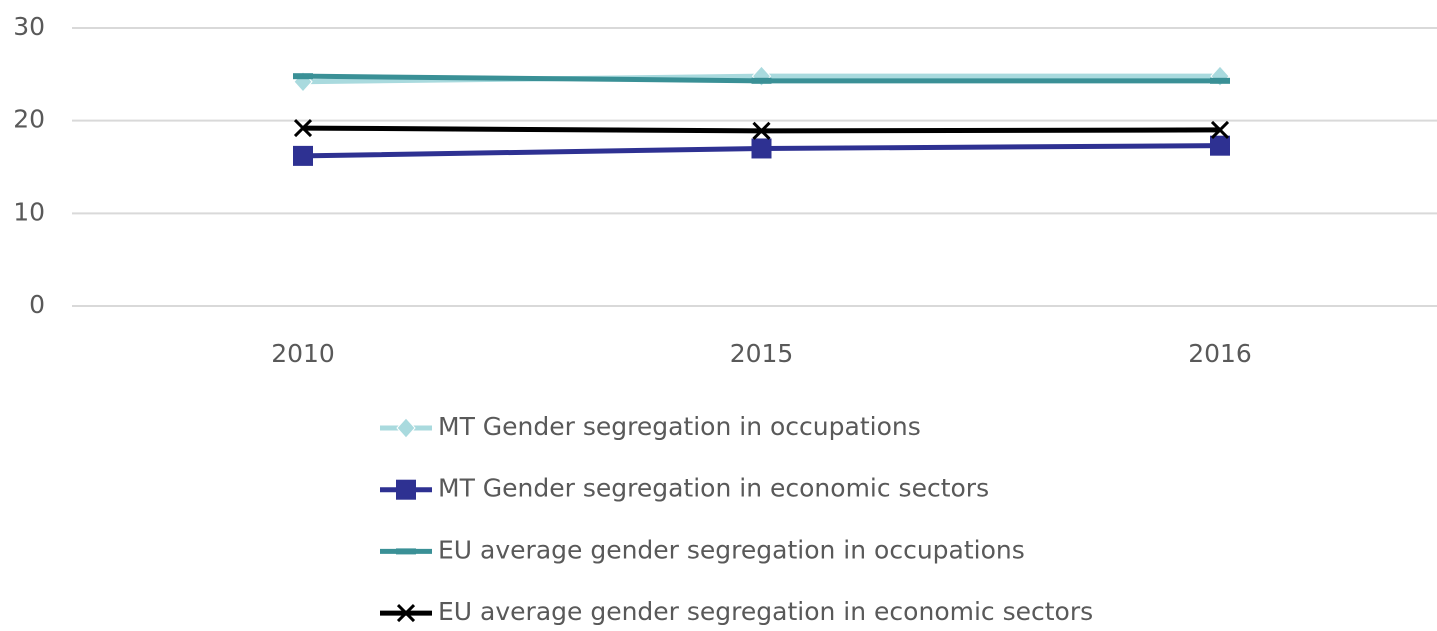  What do you see at coordinates (29, 211) in the screenshot?
I see `y-tick-label: 10` at bounding box center [29, 211].